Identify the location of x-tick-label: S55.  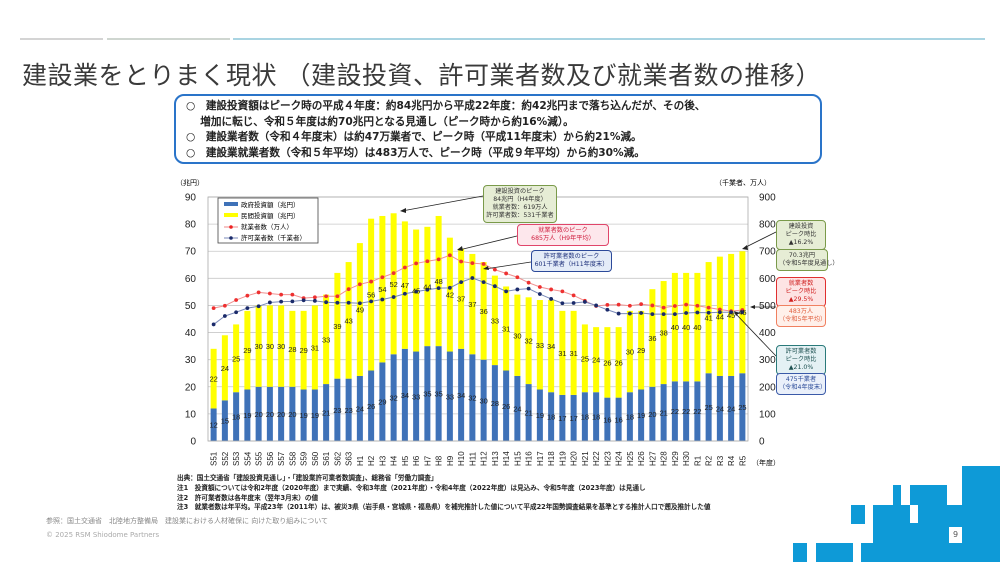
(259, 458).